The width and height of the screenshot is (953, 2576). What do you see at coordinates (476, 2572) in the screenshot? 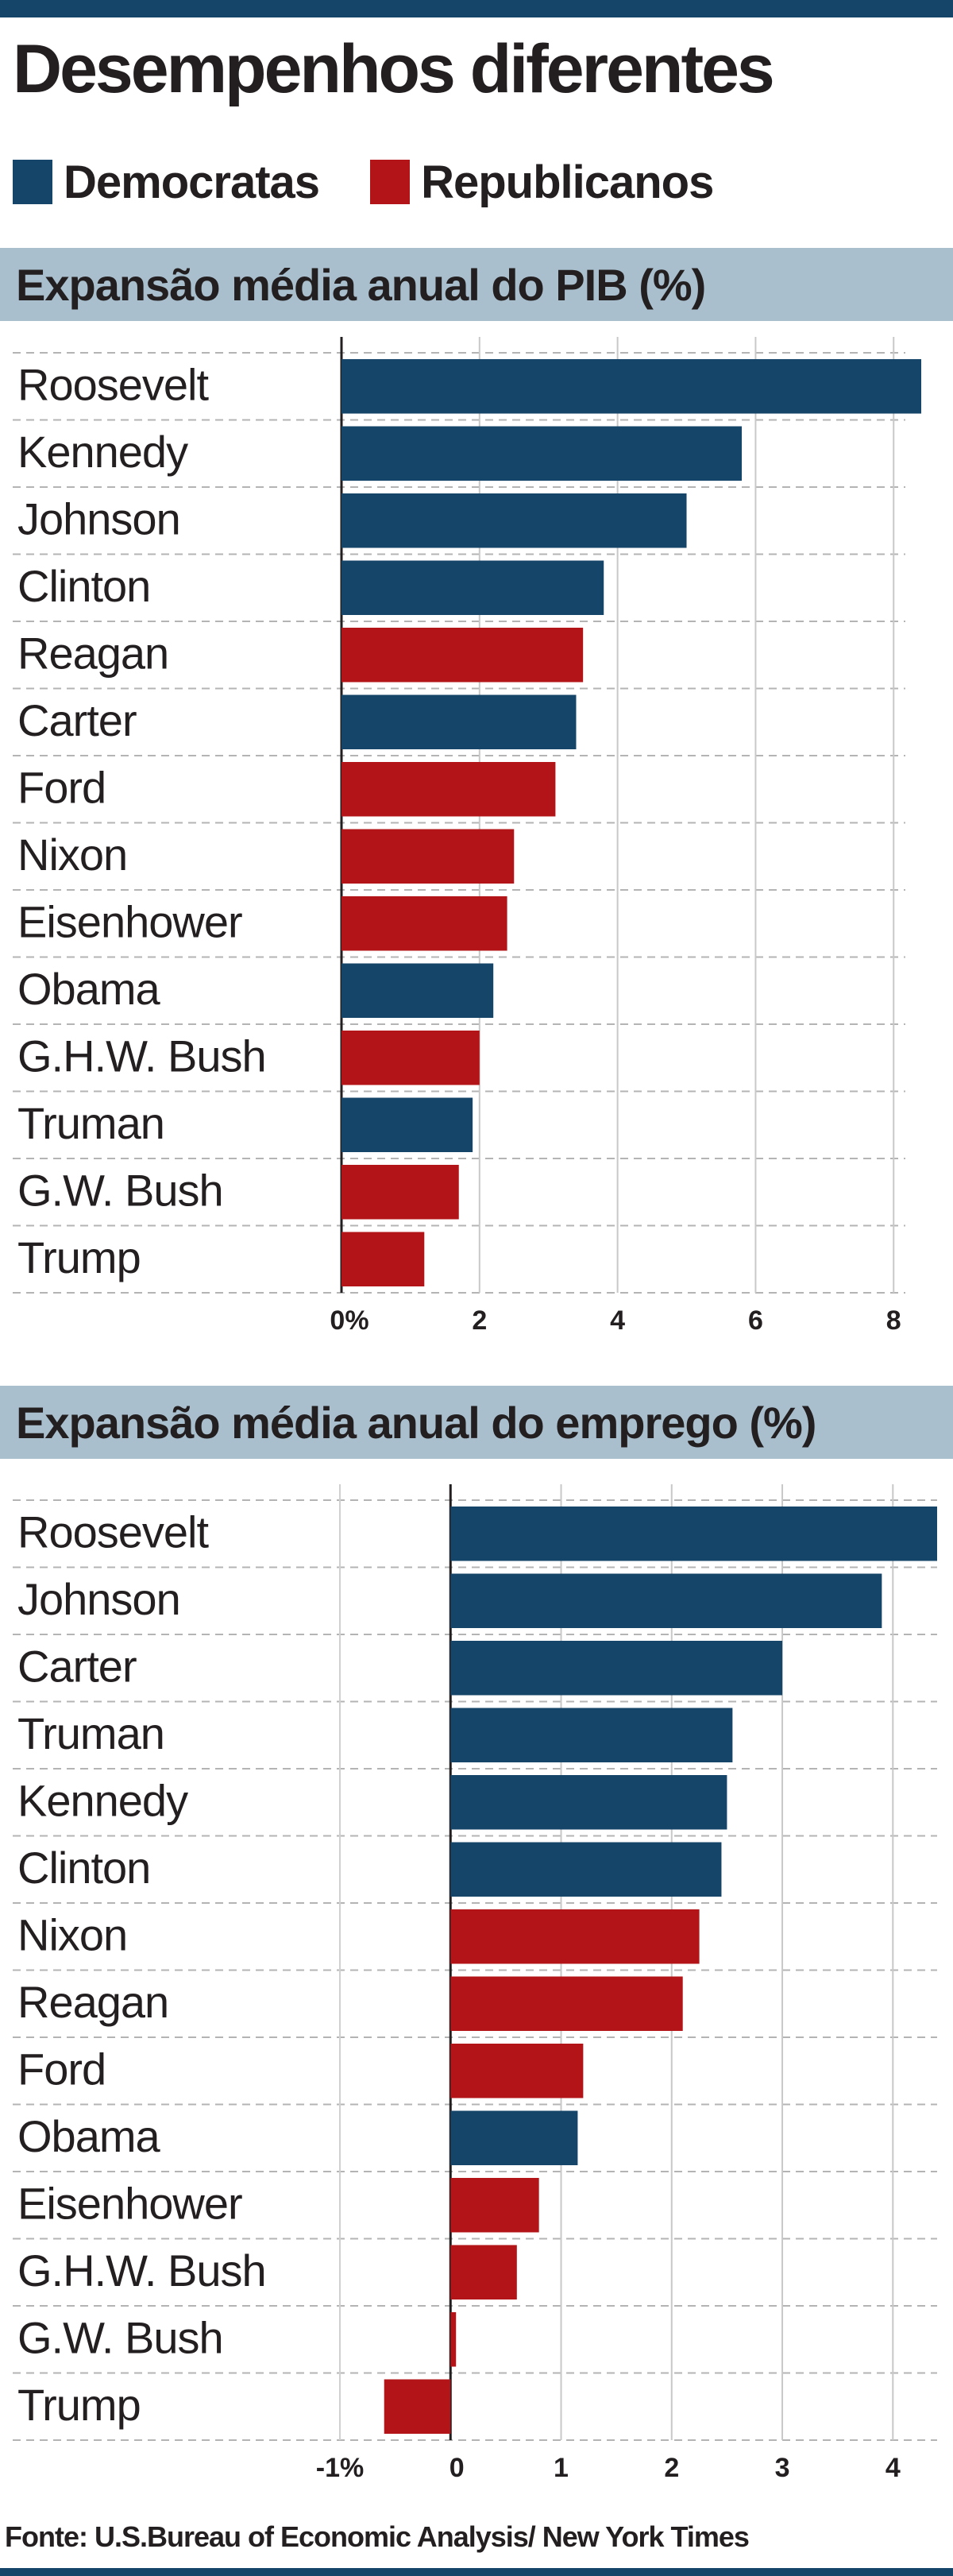
I see `bottom-rule` at bounding box center [476, 2572].